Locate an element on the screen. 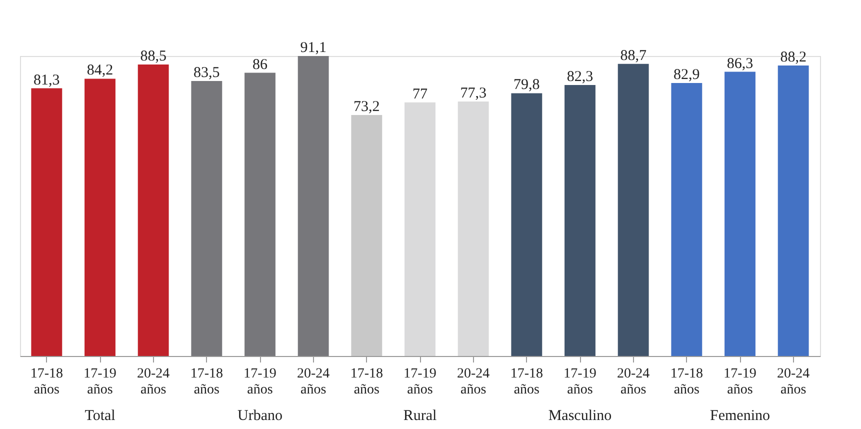 Image resolution: width=861 pixels, height=429 pixels. data-label: 88,7 is located at coordinates (633, 56).